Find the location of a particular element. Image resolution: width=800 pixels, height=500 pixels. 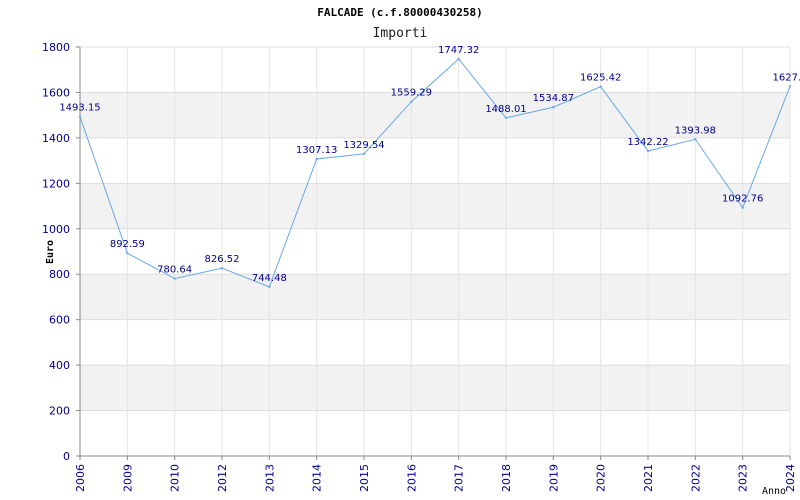

x-tick-label: 2006 is located at coordinates (80, 478).